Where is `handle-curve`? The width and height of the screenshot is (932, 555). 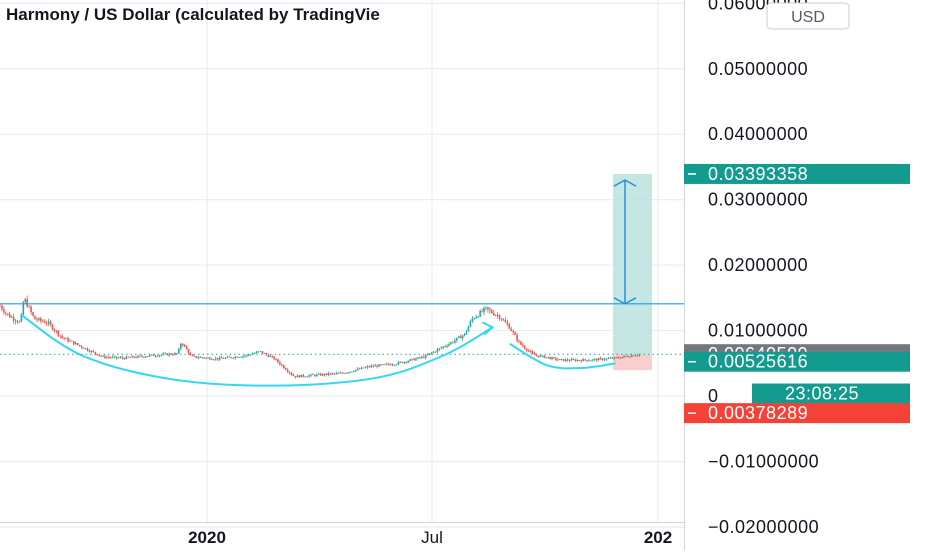
handle-curve is located at coordinates (562, 356).